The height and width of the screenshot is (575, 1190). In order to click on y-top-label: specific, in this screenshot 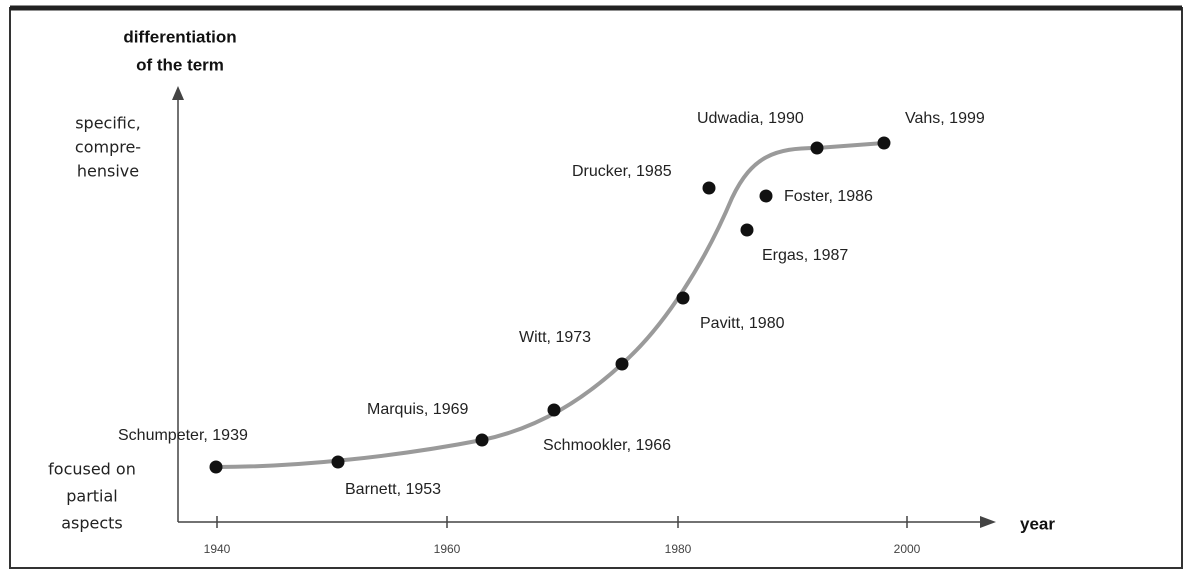, I will do `click(108, 123)`.